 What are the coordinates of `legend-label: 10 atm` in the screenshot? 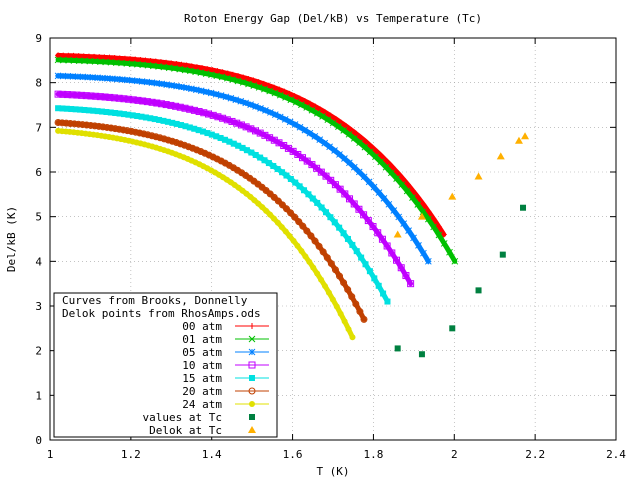 It's located at (202, 365).